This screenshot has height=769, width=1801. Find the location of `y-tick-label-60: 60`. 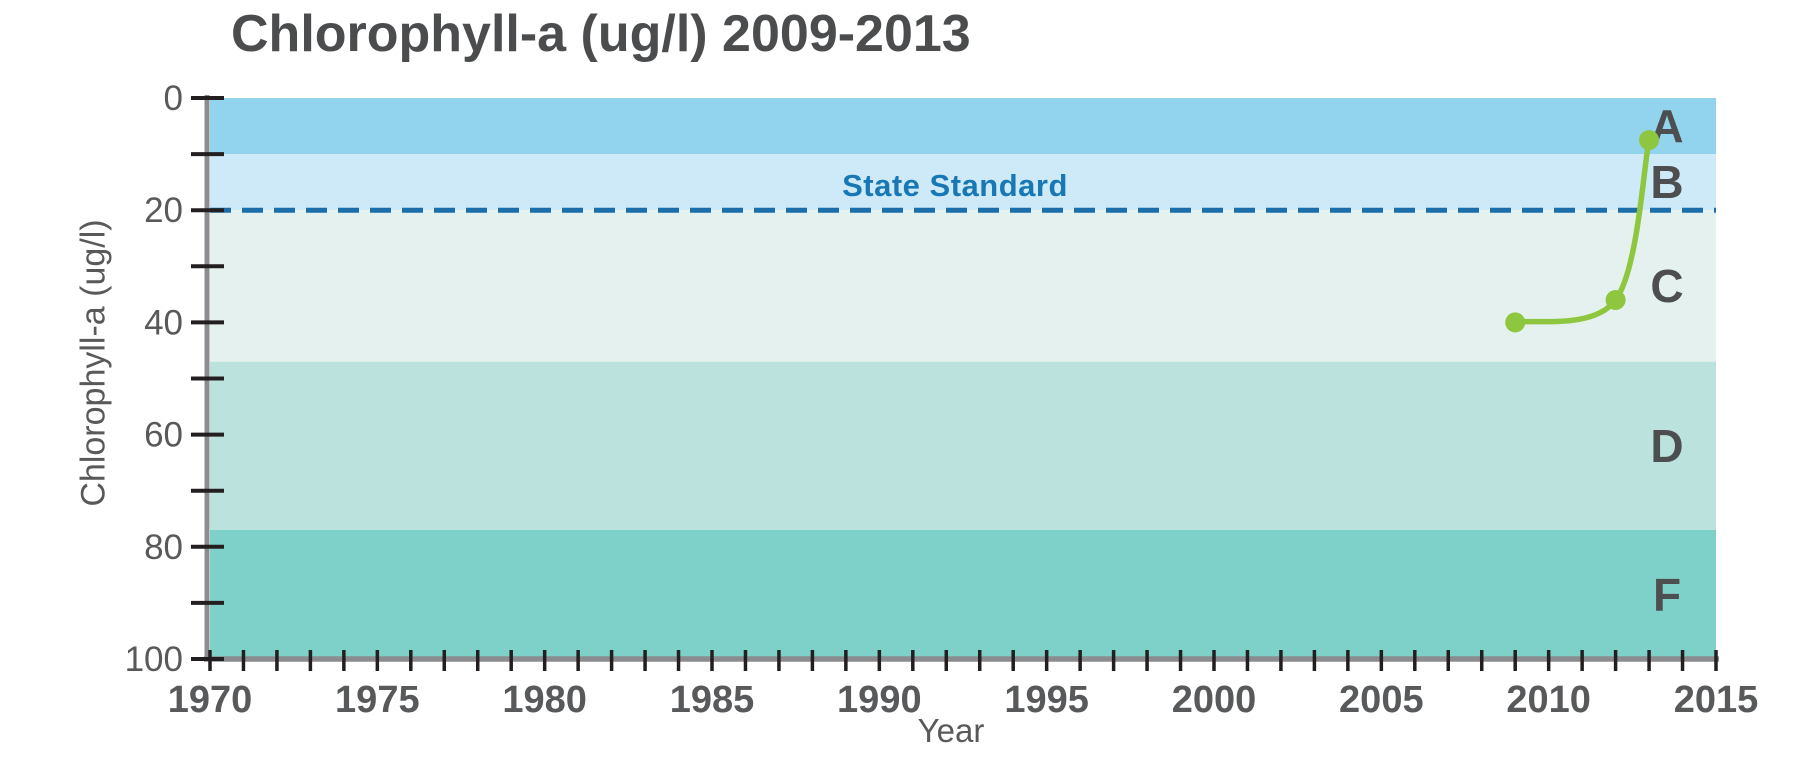

y-tick-label-60: 60 is located at coordinates (163, 435).